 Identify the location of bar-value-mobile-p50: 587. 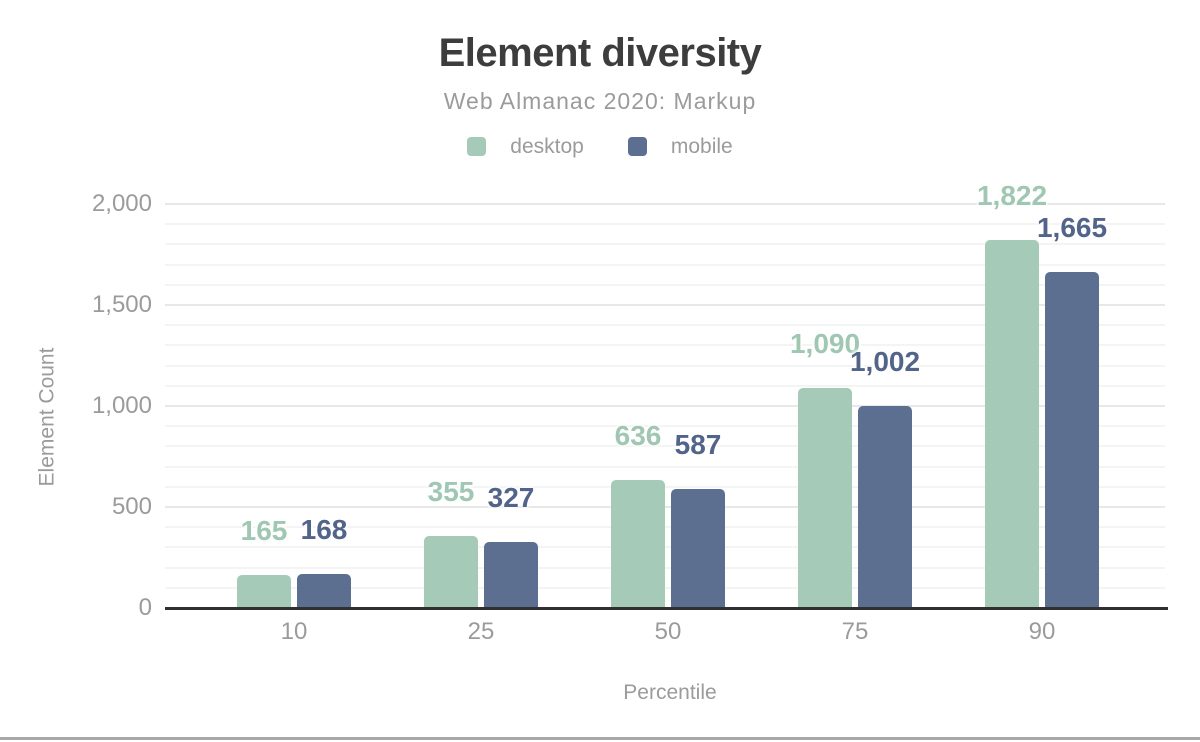
(698, 444).